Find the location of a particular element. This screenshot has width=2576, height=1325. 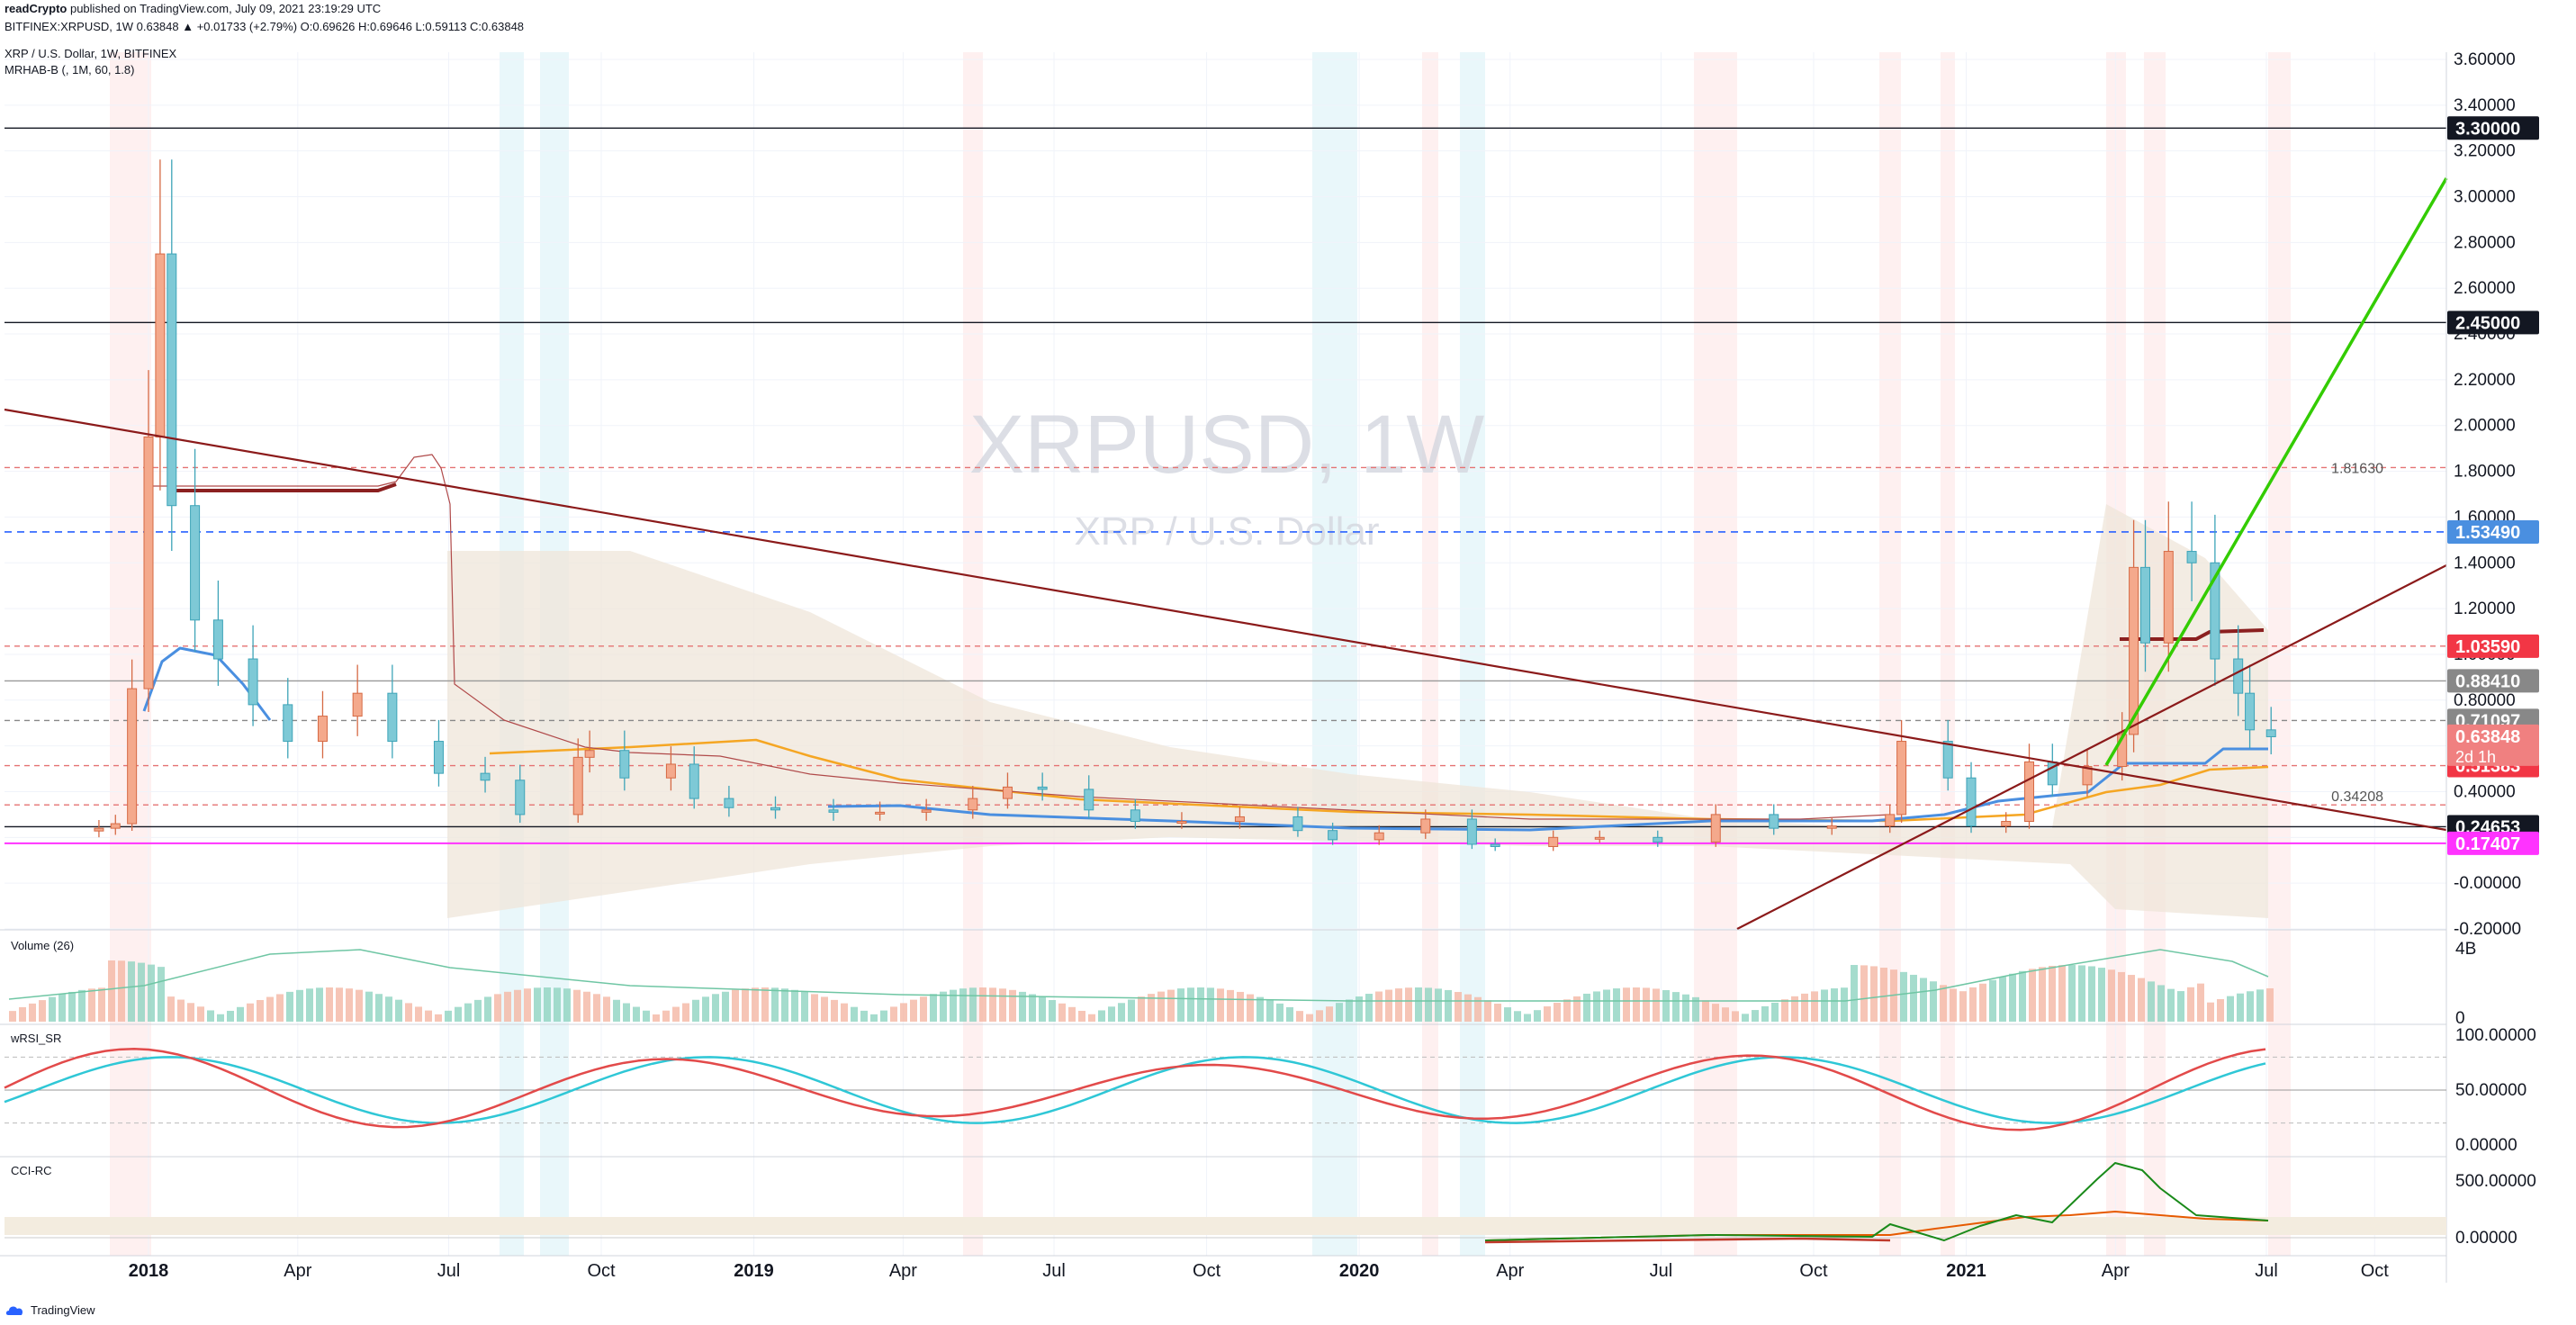

footer-brand: TradingView is located at coordinates (50, 1310).